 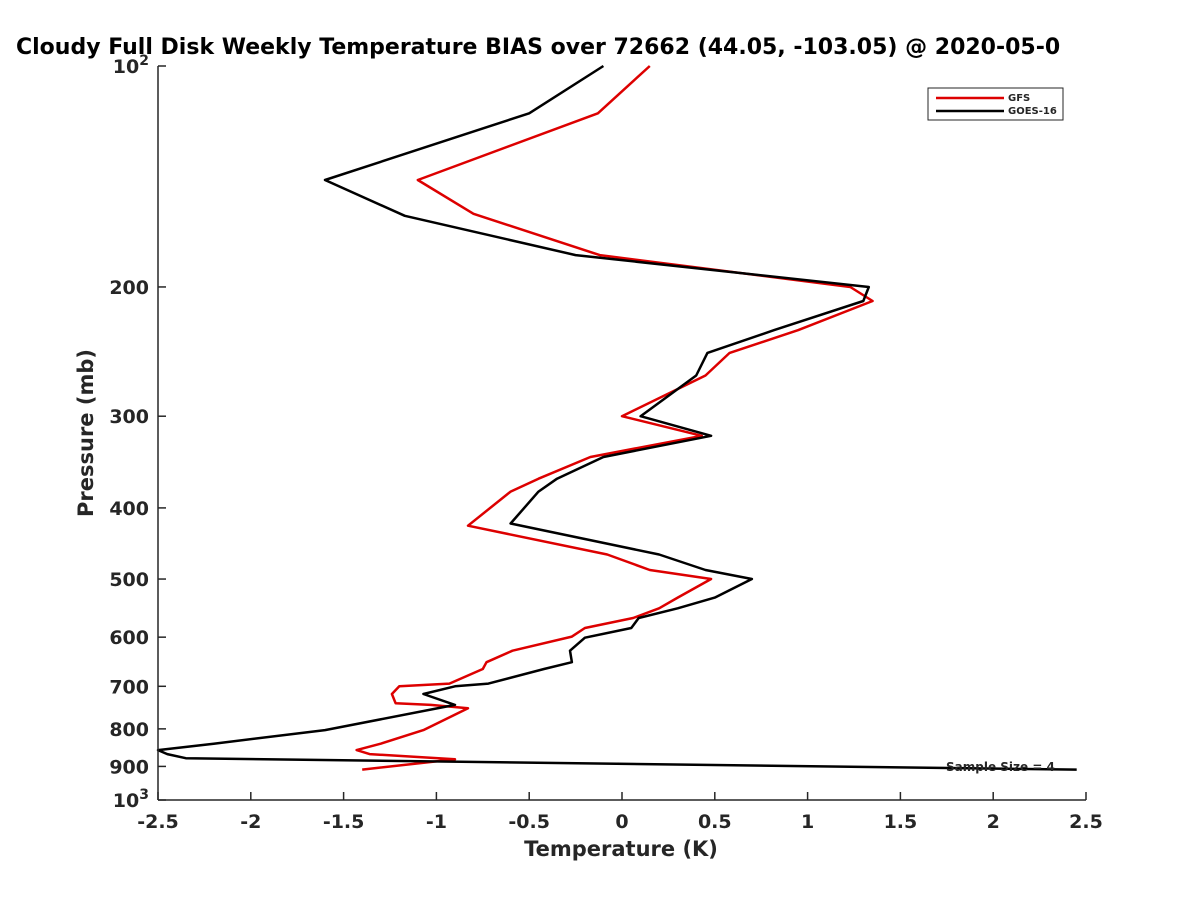 What do you see at coordinates (621, 822) in the screenshot?
I see `x-tick-label: 0` at bounding box center [621, 822].